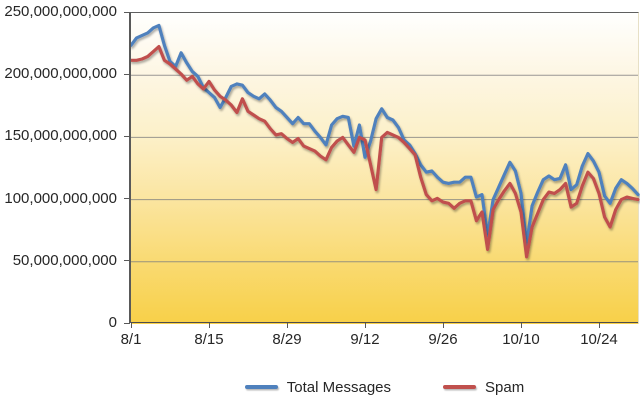 This screenshot has height=404, width=640. What do you see at coordinates (261, 387) in the screenshot?
I see `total-messages-line-swatch` at bounding box center [261, 387].